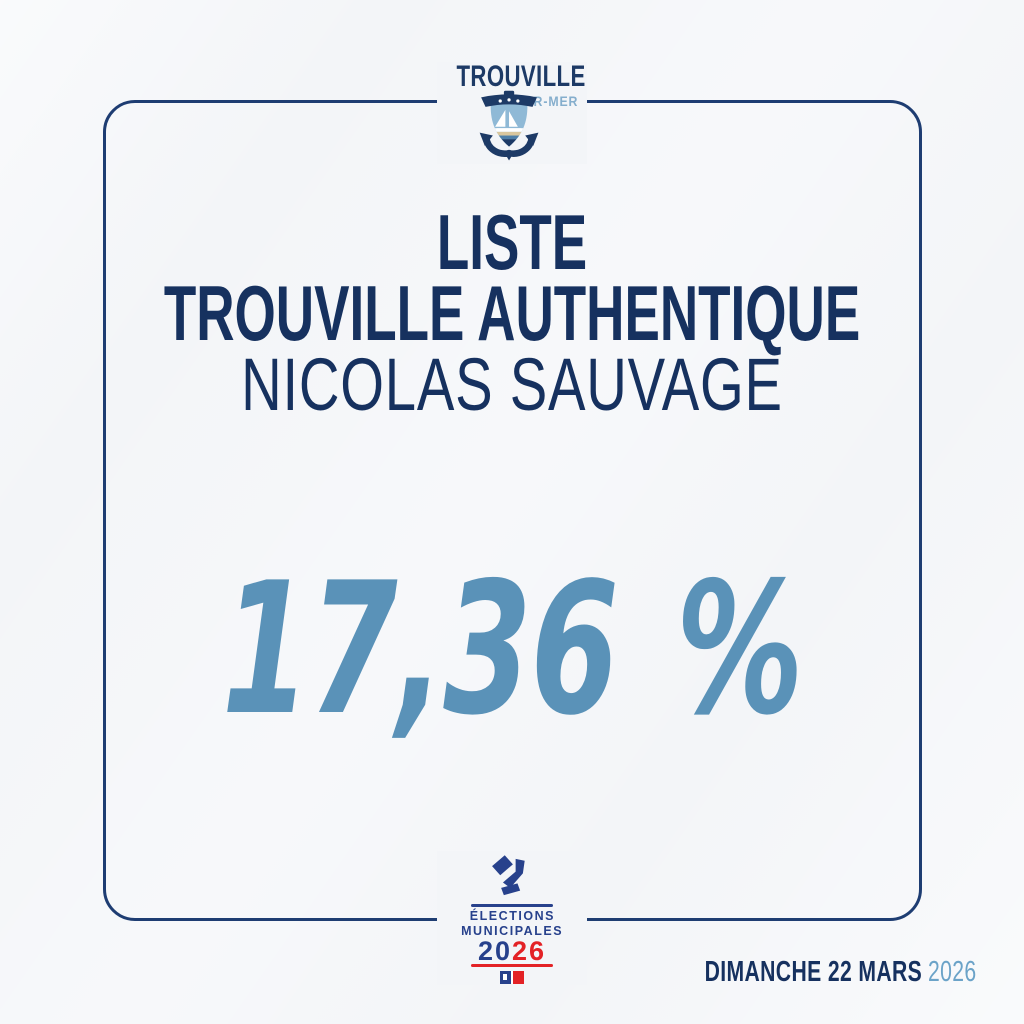 The width and height of the screenshot is (1024, 1024). I want to click on french-flag-icon, so click(512, 977).